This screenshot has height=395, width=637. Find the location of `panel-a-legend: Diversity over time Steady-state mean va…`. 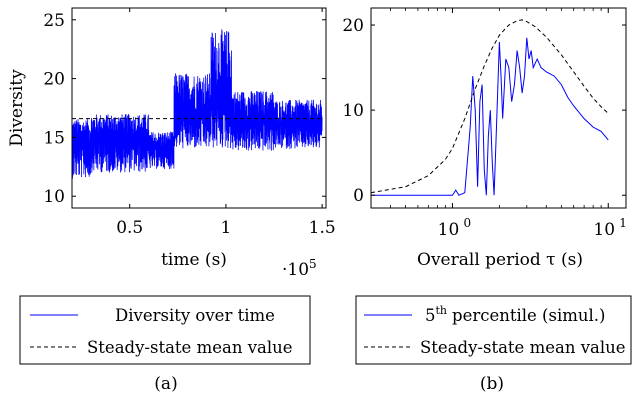

panel-a-legend: Diversity over time Steady-state mean va… is located at coordinates (165, 330).